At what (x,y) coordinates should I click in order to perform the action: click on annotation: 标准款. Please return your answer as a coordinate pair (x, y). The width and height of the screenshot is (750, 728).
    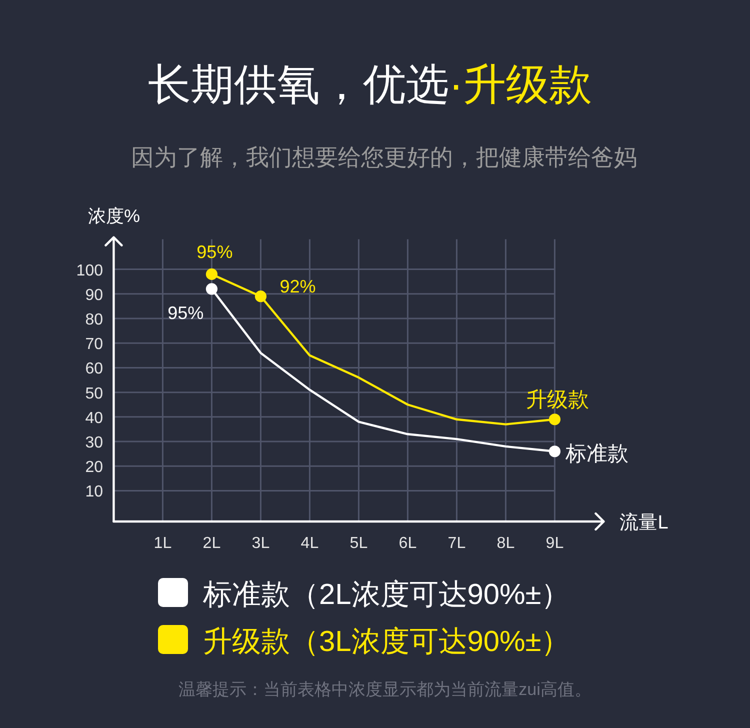
    Looking at the image, I should click on (596, 454).